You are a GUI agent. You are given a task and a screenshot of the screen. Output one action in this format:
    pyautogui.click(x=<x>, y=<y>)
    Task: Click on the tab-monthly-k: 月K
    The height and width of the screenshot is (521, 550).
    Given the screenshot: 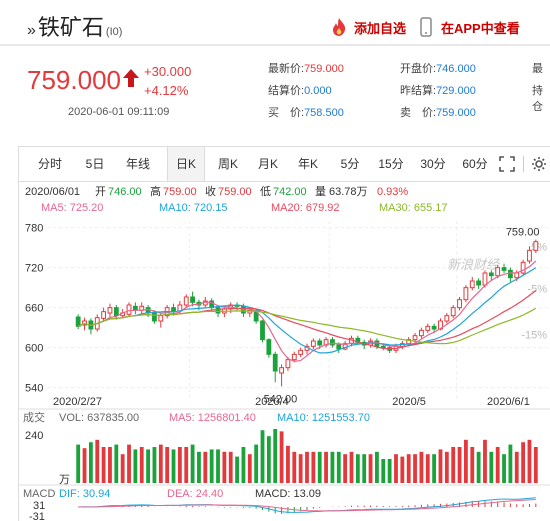 What is the action you would take?
    pyautogui.click(x=267, y=164)
    